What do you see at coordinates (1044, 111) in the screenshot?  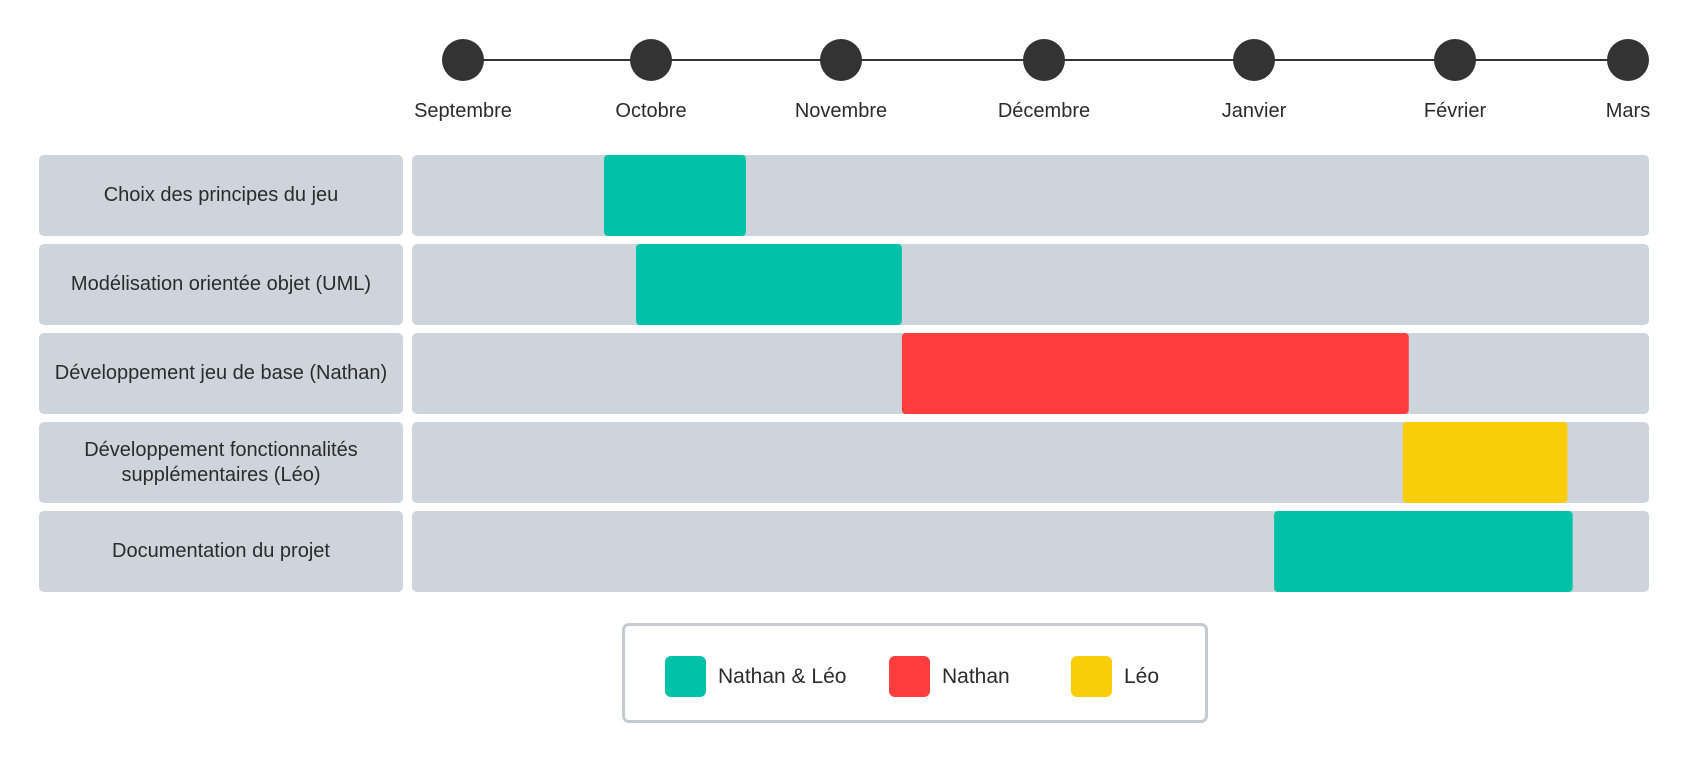 I see `month-label: Décembre` at bounding box center [1044, 111].